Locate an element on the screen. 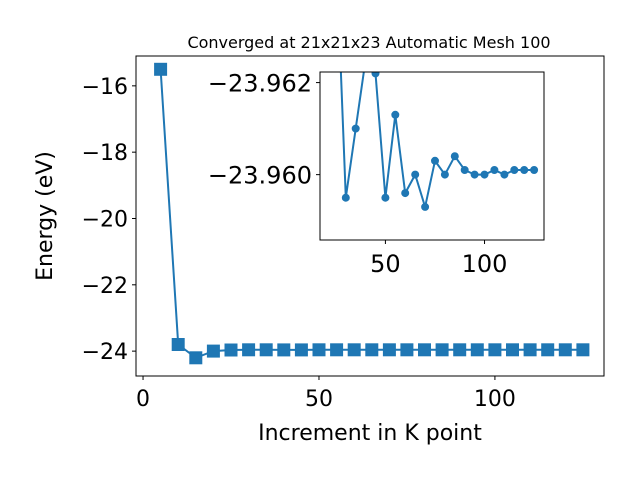 This screenshot has height=480, width=640. main-x-tick-label: 50 is located at coordinates (319, 399).